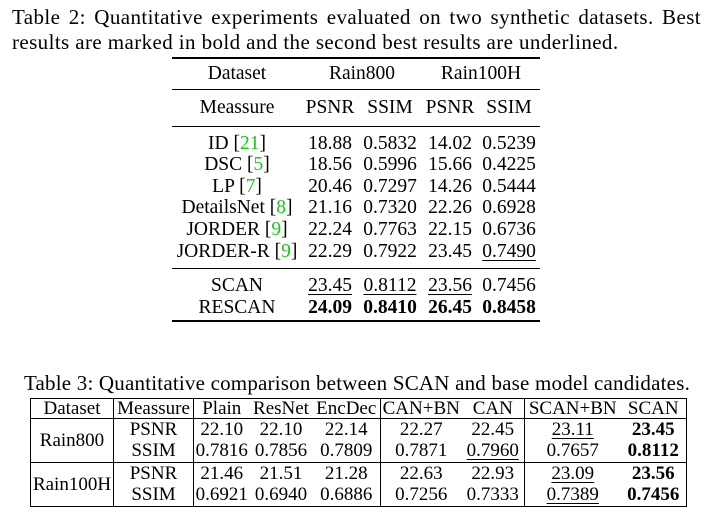 The width and height of the screenshot is (704, 516). I want to click on citation-link: 7, so click(250, 186).